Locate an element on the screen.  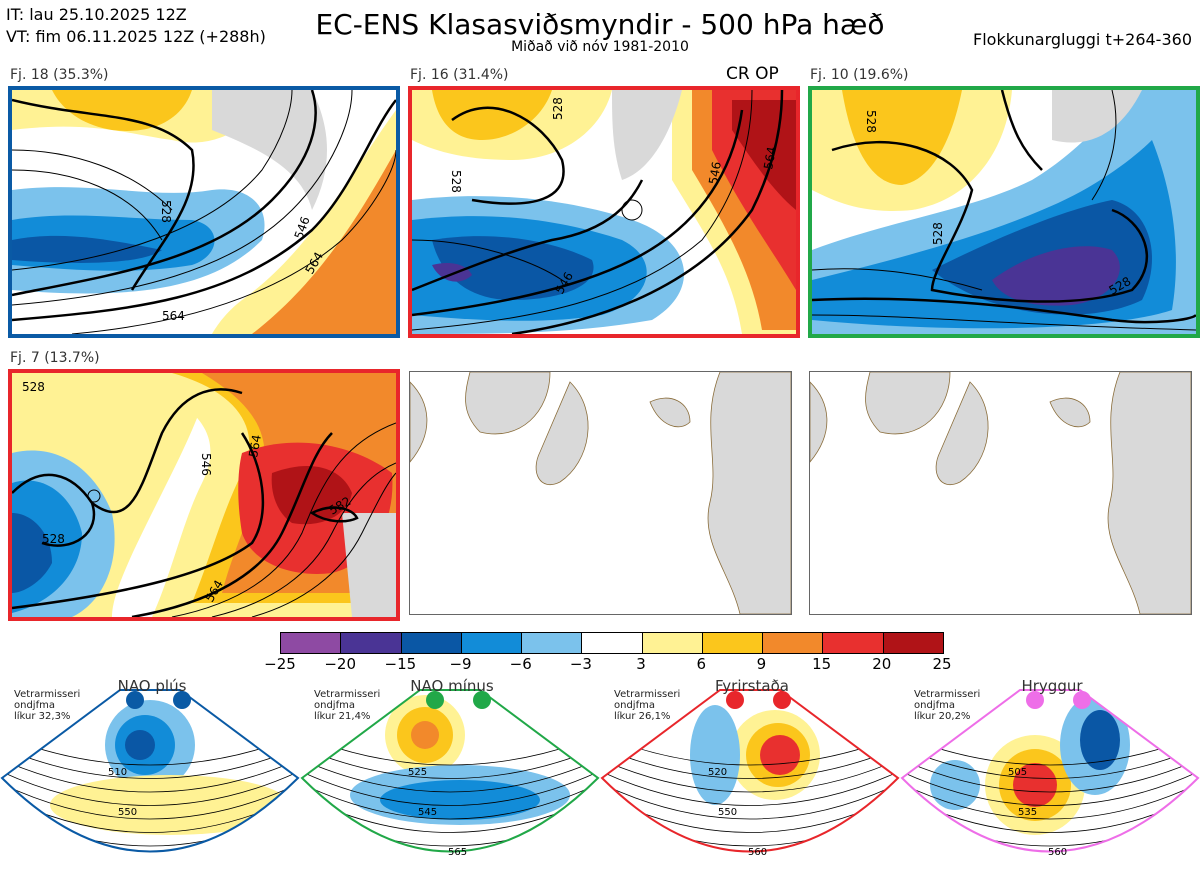
scale-label: −15 is located at coordinates (400, 664).